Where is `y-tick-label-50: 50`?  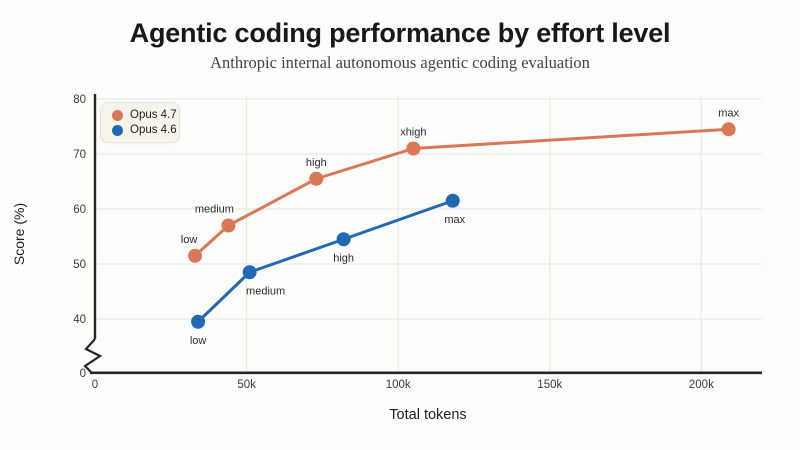 y-tick-label-50: 50 is located at coordinates (79, 265).